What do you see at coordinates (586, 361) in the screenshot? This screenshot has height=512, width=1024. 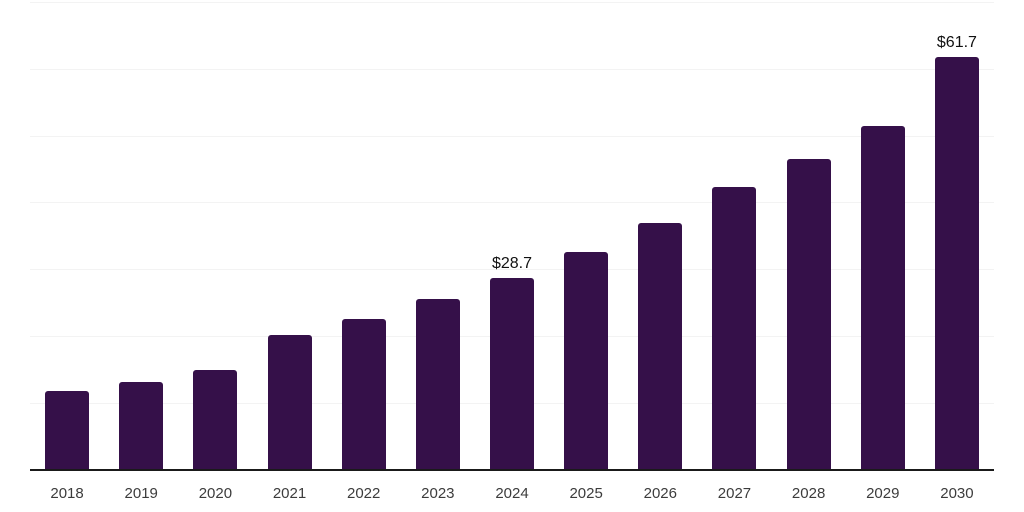 I see `bar-2025` at bounding box center [586, 361].